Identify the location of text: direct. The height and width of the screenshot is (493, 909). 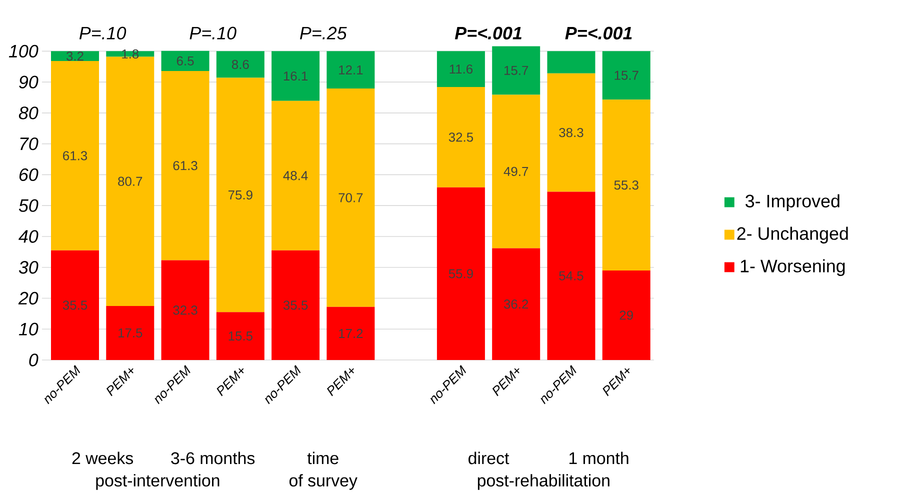
(489, 458).